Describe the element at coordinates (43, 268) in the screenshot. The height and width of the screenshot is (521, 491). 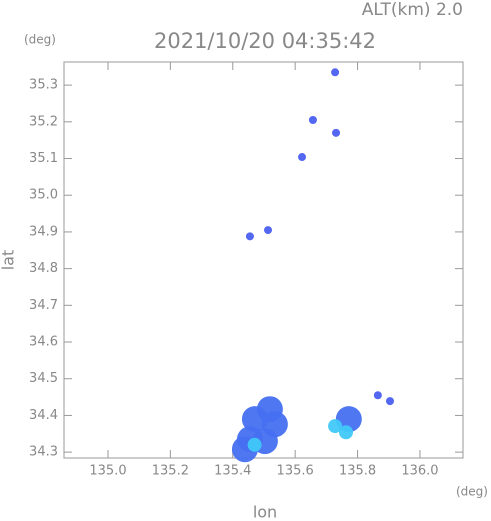
I see `y-tick-label: 34.8` at that location.